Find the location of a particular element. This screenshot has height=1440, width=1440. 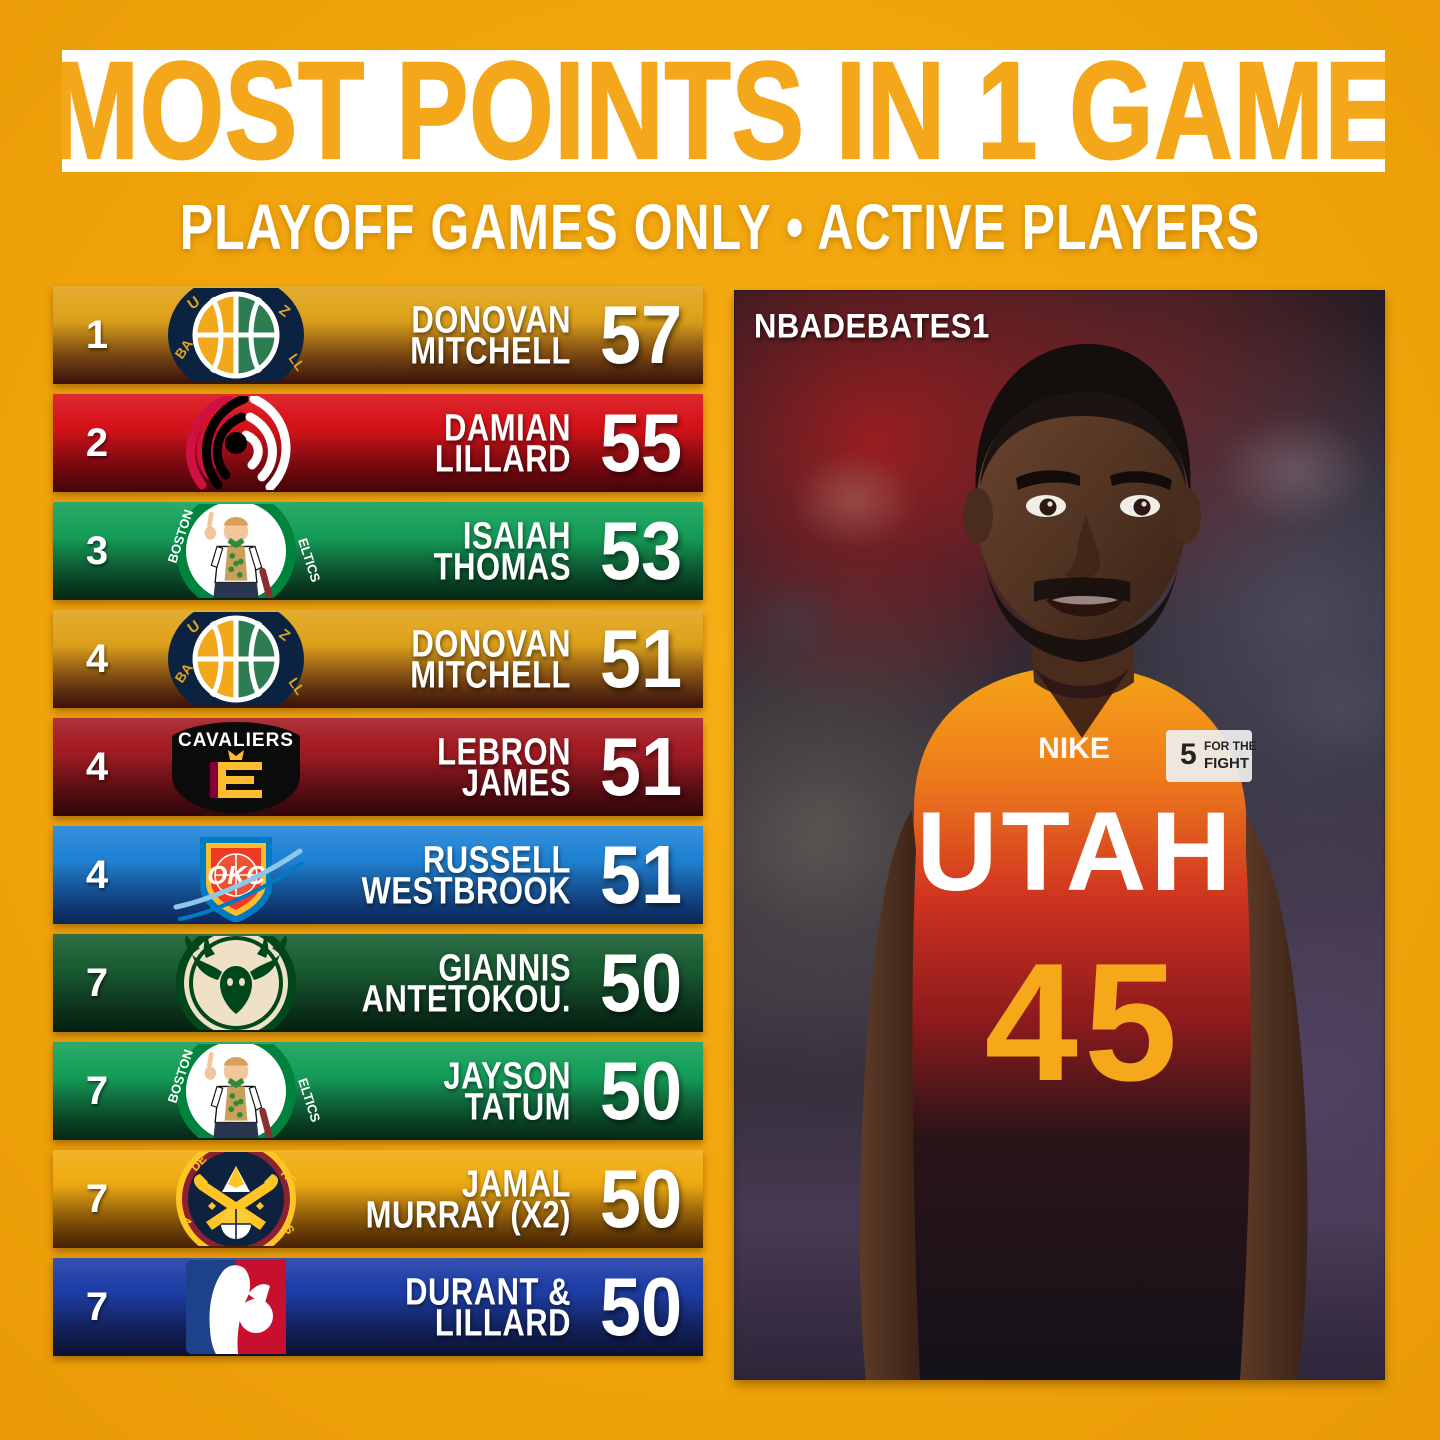

player-name: LEBRON JAMES is located at coordinates (458, 766).